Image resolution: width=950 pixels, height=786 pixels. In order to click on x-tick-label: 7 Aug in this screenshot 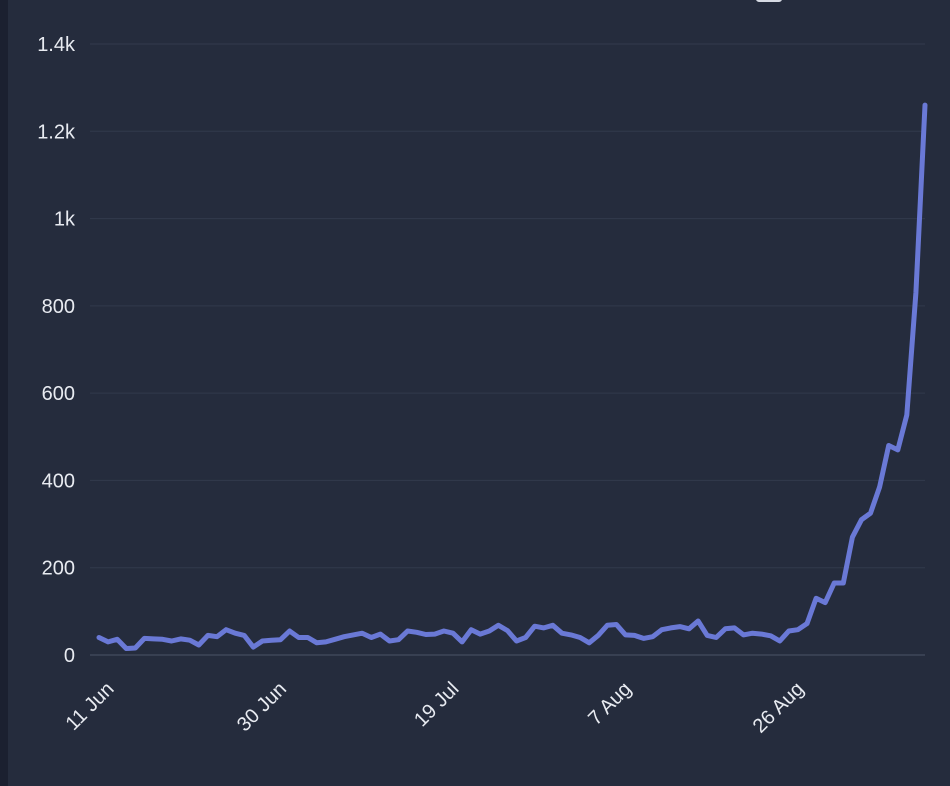, I will do `click(610, 704)`.